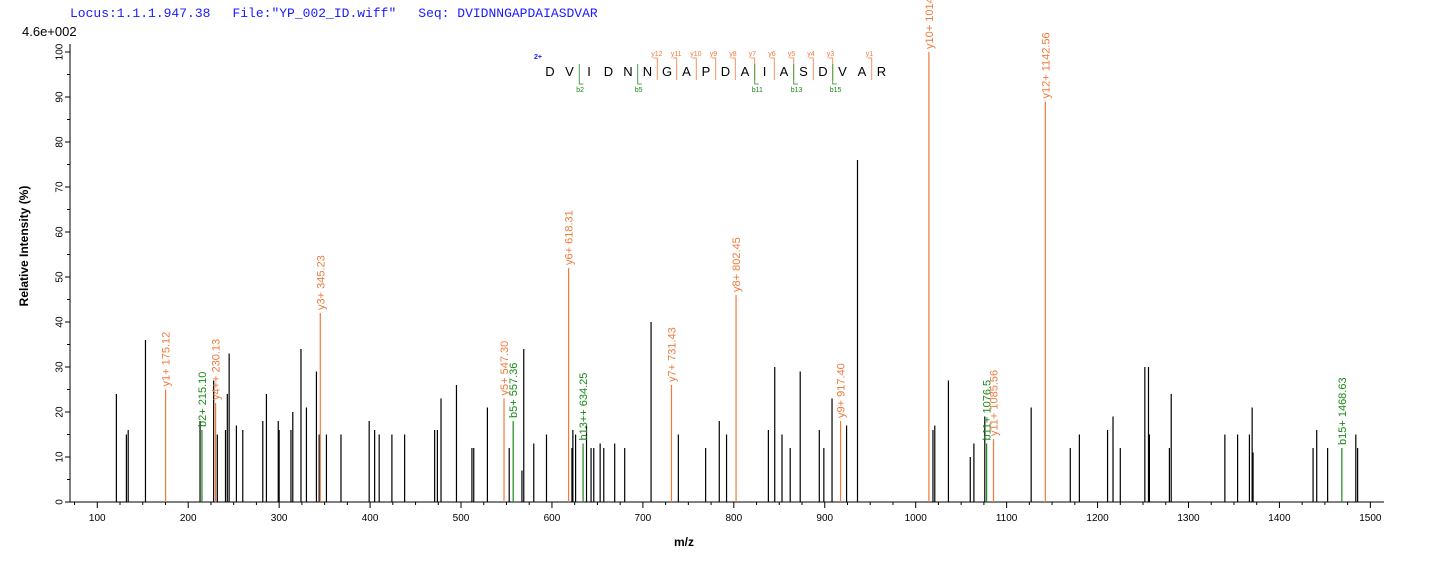  Describe the element at coordinates (60, 187) in the screenshot. I see `y-tick-label: 70` at that location.